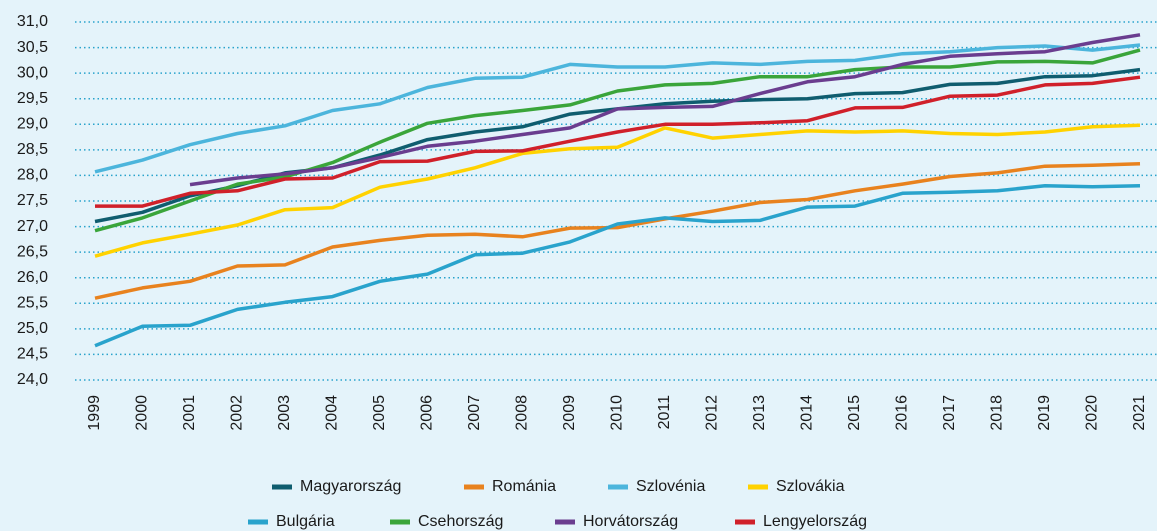 This screenshot has width=1157, height=531. What do you see at coordinates (474, 413) in the screenshot?
I see `x-tick-label: 2007` at bounding box center [474, 413].